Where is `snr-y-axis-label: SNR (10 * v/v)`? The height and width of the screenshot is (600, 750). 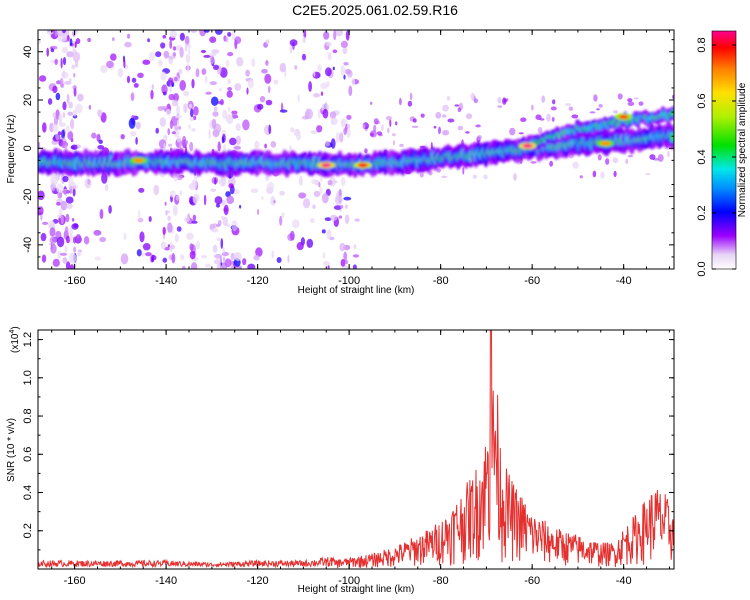 snr-y-axis-label: SNR (10 * v/v) is located at coordinates (11, 450).